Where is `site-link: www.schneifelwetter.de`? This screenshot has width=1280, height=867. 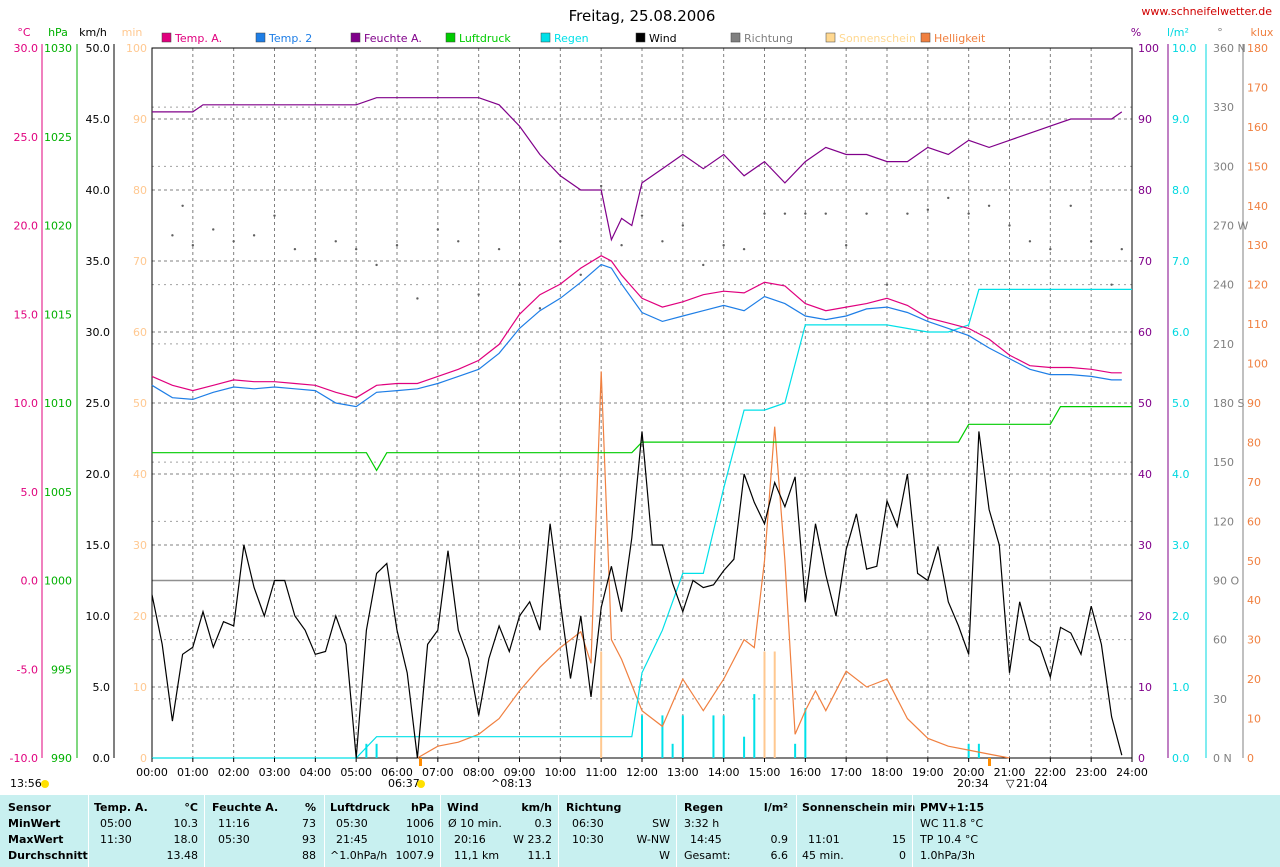 site-link: www.schneifelwetter.de is located at coordinates (1206, 11).